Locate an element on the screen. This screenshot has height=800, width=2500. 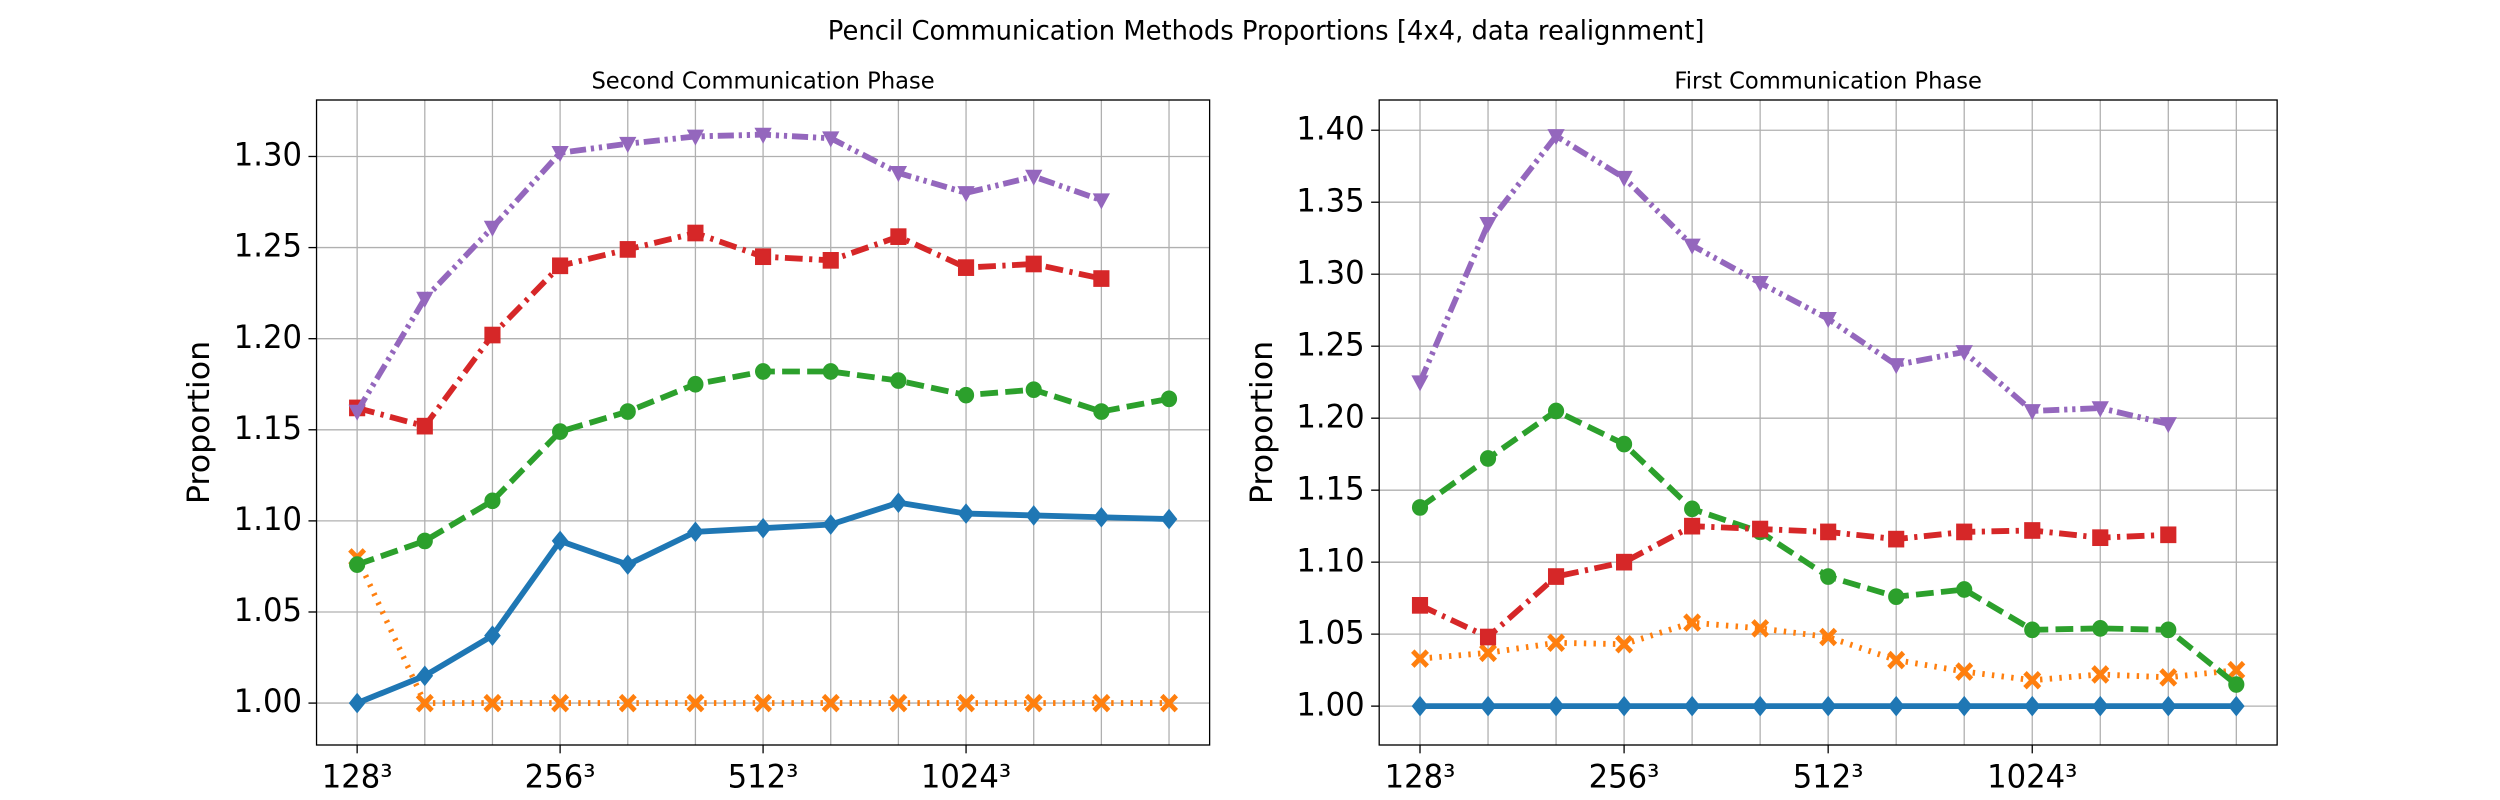
y-tick-label: 1.15 is located at coordinates (268, 428).